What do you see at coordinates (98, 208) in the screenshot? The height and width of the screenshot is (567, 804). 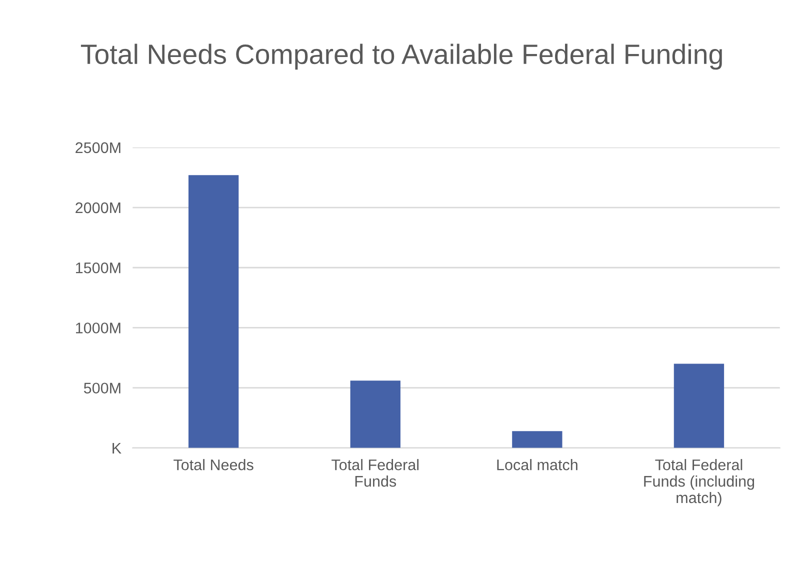 I see `y-tick-label: 2000M` at bounding box center [98, 208].